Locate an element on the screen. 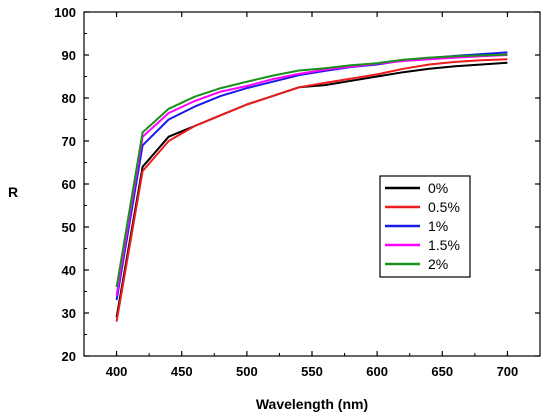 Image resolution: width=550 pixels, height=417 pixels. y-tick-label: 90 is located at coordinates (69, 55).